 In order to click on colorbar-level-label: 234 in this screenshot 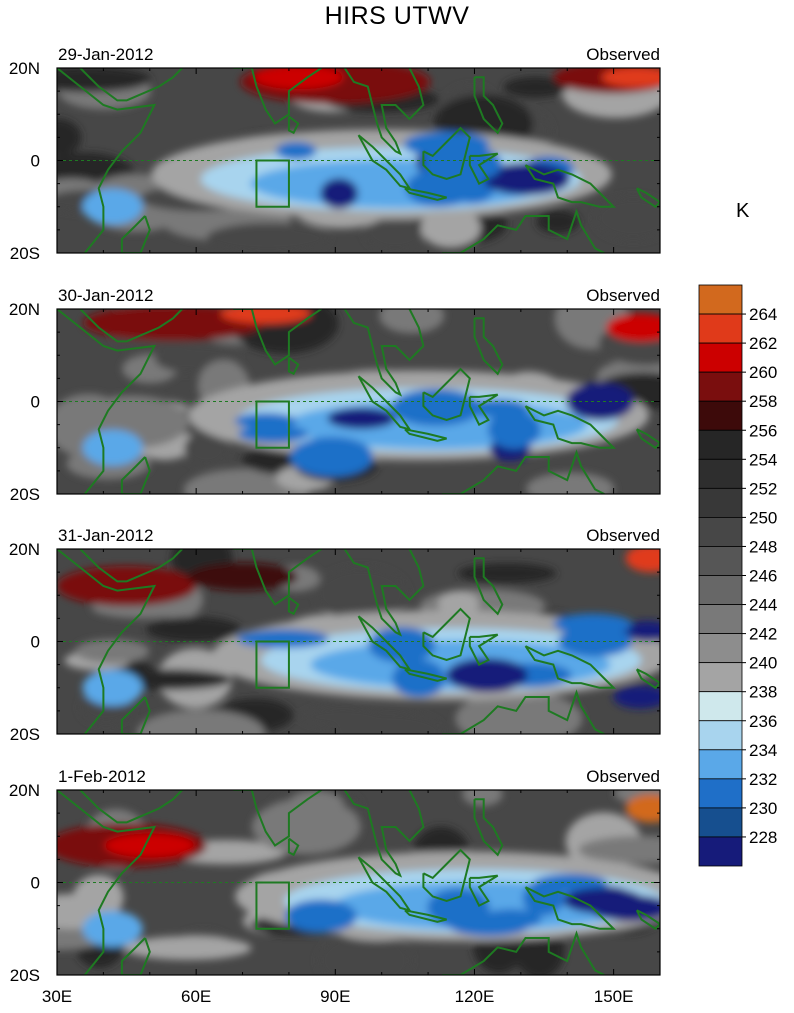, I will do `click(763, 750)`.